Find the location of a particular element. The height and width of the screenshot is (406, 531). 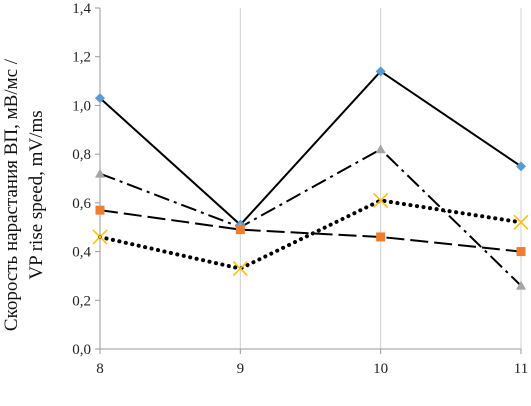

x-tick-label: 8 is located at coordinates (100, 369).